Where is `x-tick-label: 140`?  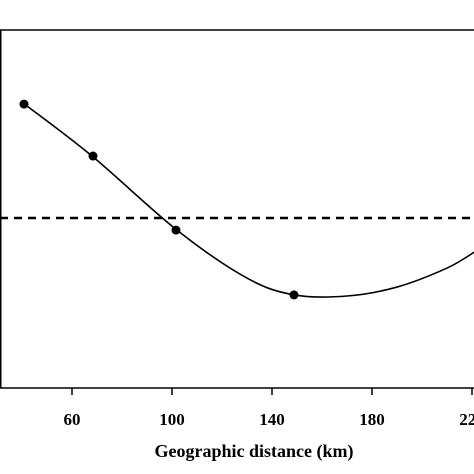
x-tick-label: 140 is located at coordinates (272, 419).